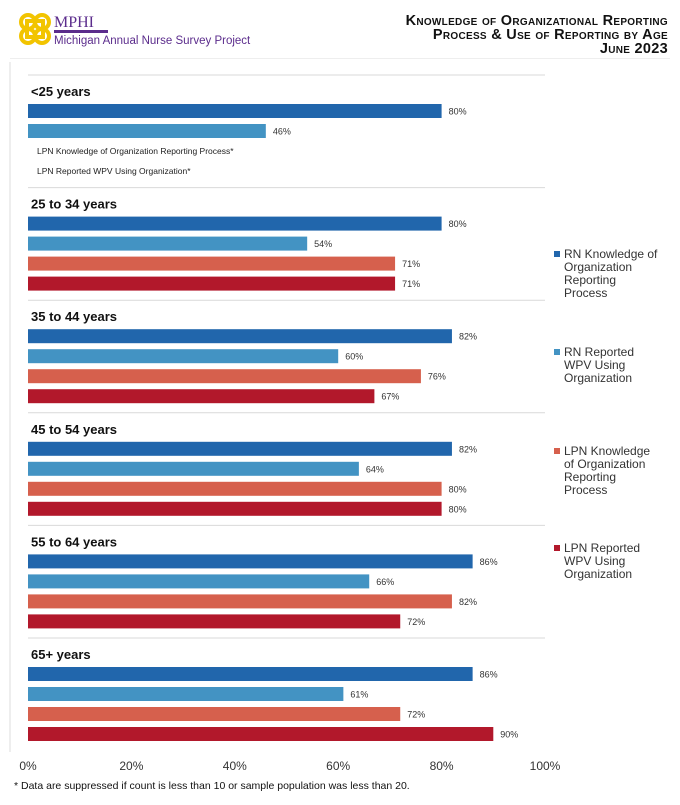  Describe the element at coordinates (81, 24) in the screenshot. I see `logo-name: MPHI` at that location.